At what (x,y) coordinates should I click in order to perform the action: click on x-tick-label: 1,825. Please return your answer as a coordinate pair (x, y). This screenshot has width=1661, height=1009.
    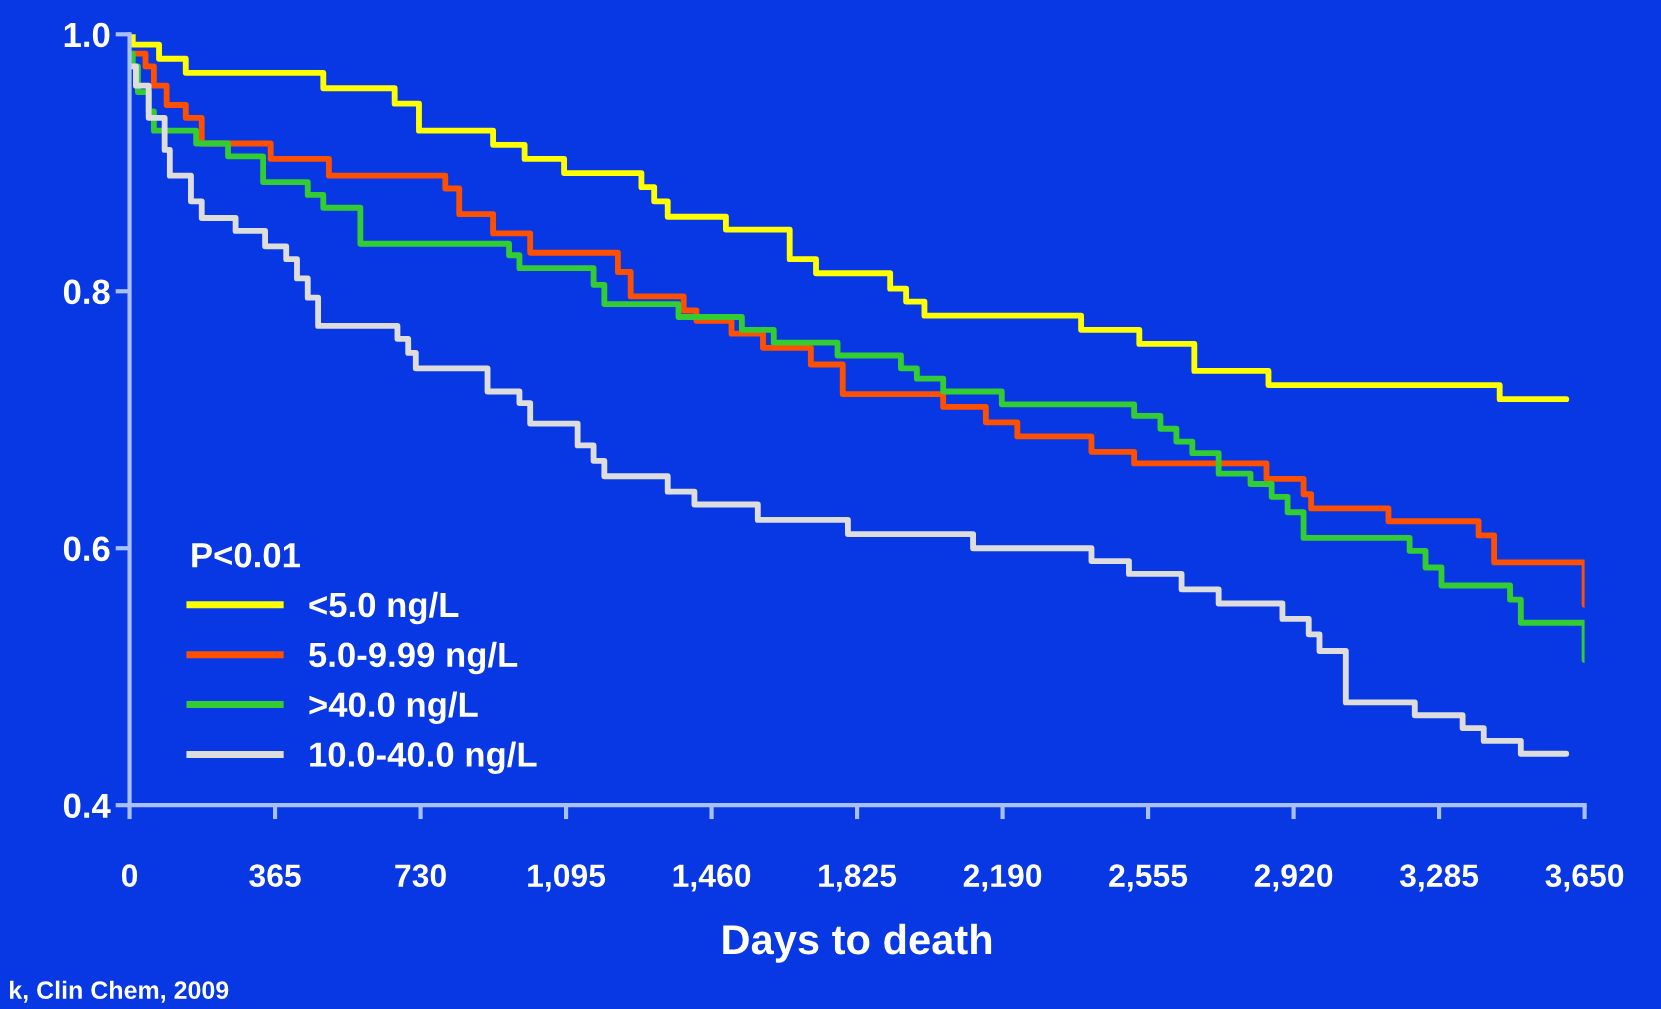
    Looking at the image, I should click on (858, 878).